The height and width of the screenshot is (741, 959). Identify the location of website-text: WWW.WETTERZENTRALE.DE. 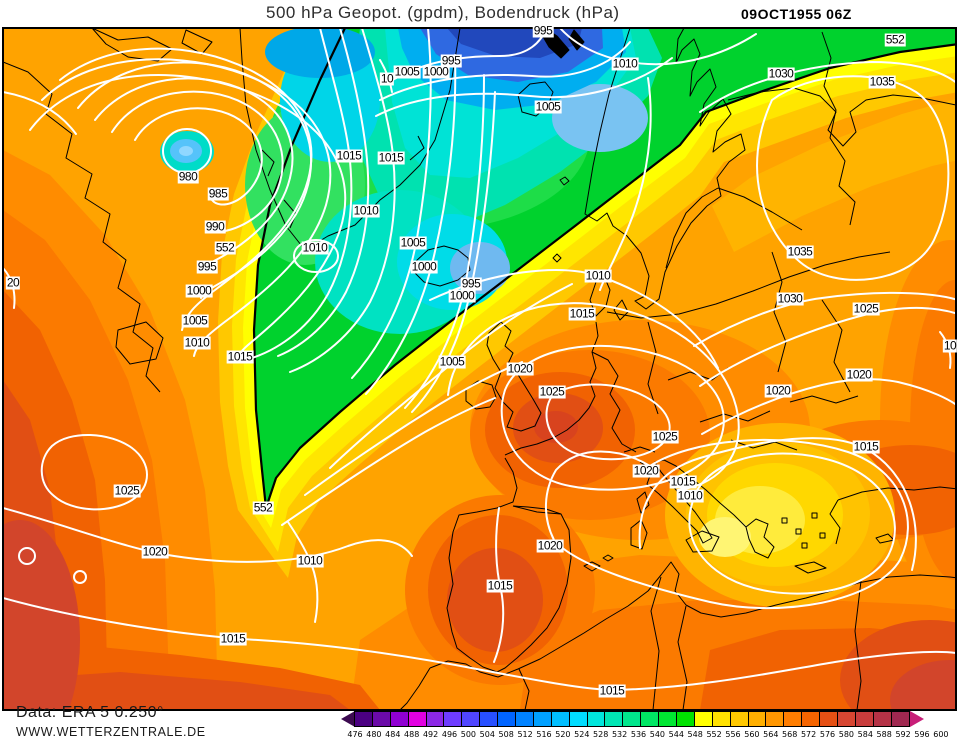
(111, 732).